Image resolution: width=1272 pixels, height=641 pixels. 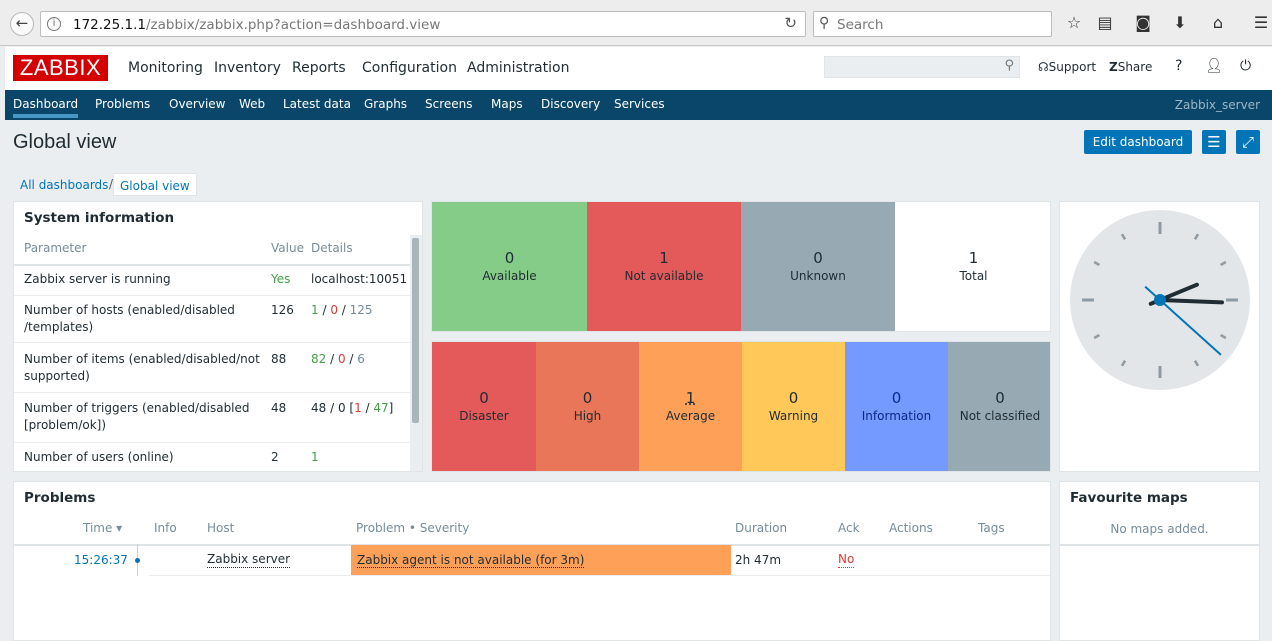 What do you see at coordinates (352, 408) in the screenshot?
I see `details-triggers: 48 / 0 [1 / 47]` at bounding box center [352, 408].